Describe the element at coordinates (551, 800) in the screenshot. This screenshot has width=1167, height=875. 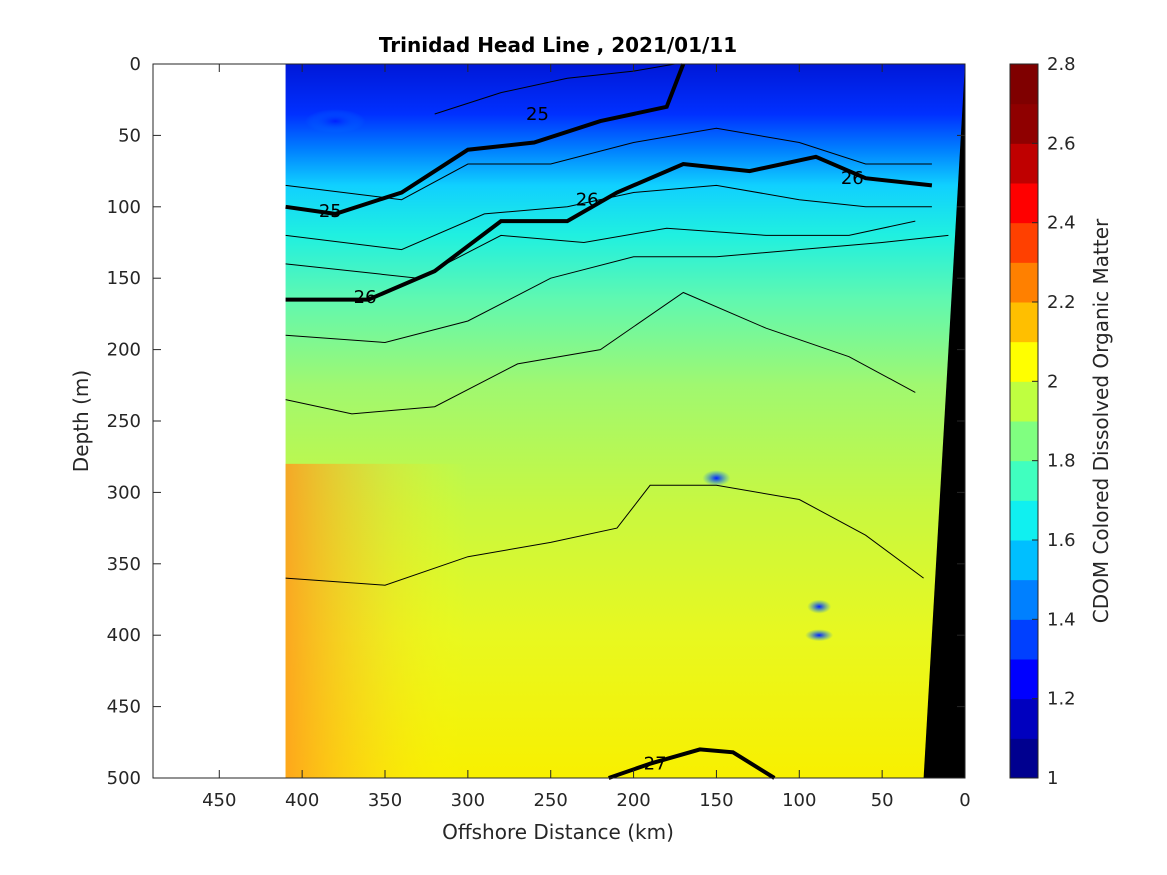
I see `x-tick-label: 250` at that location.